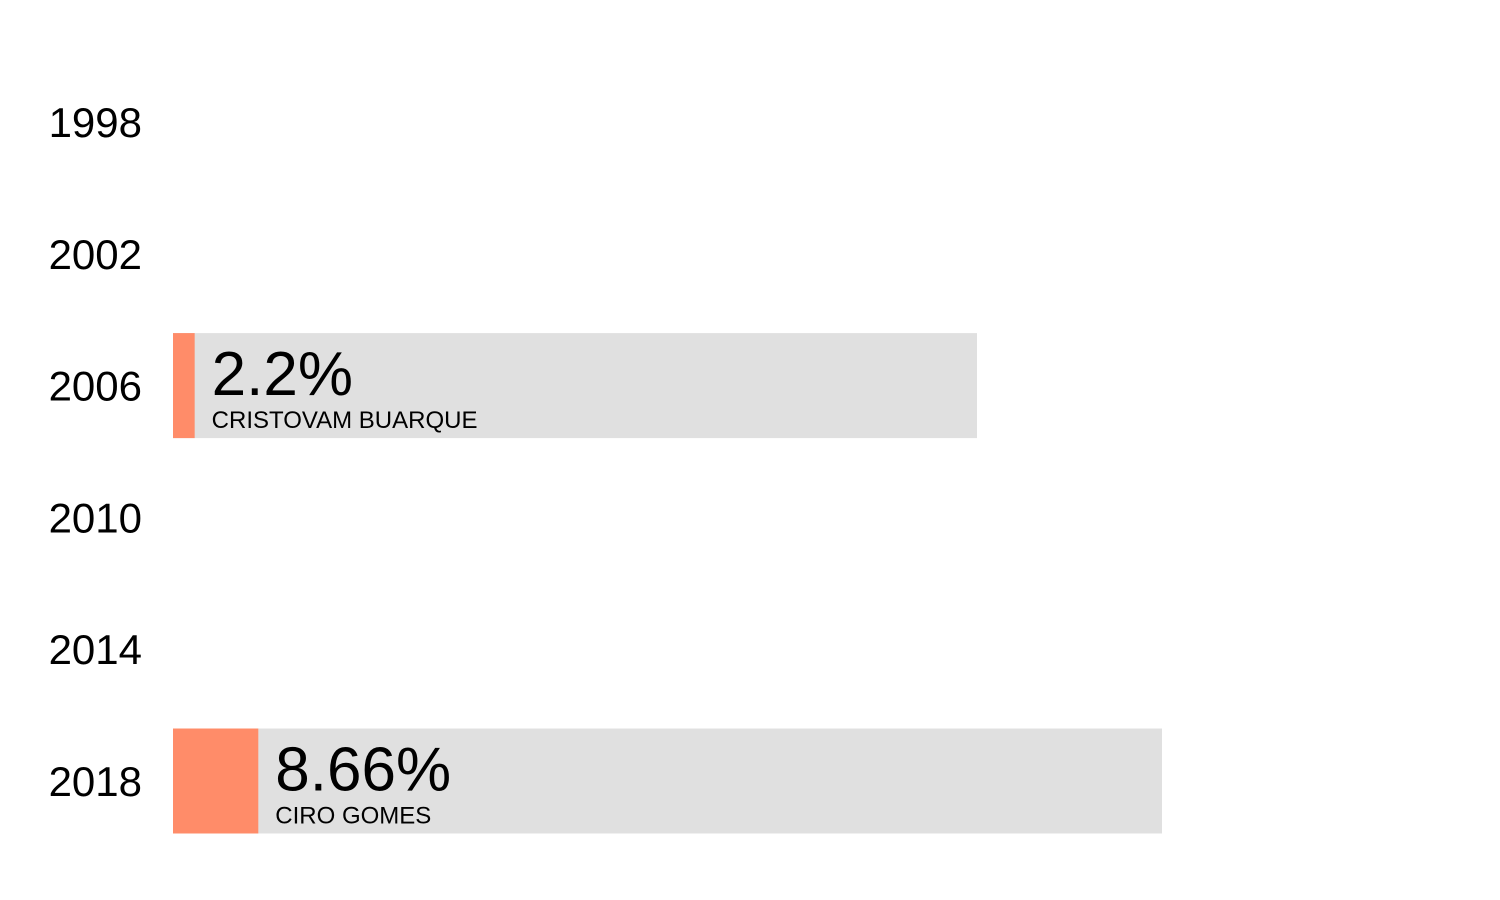 The width and height of the screenshot is (1500, 900). Describe the element at coordinates (95, 254) in the screenshot. I see `year-tick-label: 2002` at that location.